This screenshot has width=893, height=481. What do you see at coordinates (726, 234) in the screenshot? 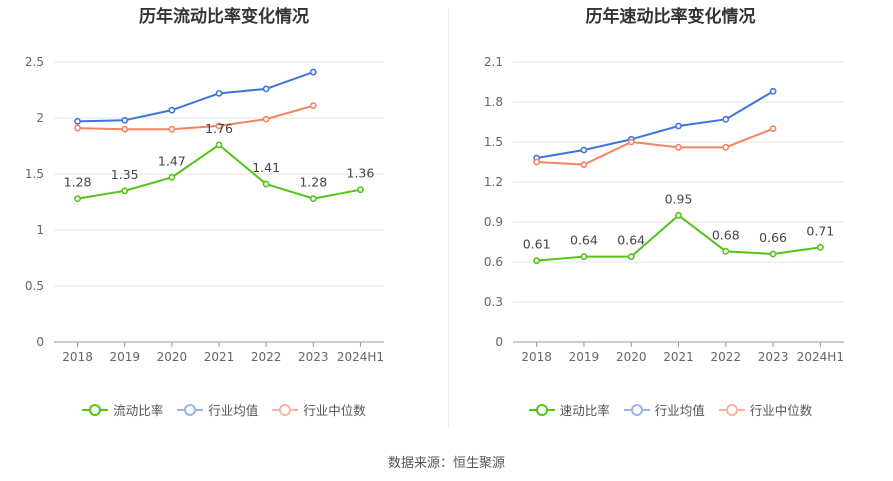
I see `data-label: 0.68` at bounding box center [726, 234].